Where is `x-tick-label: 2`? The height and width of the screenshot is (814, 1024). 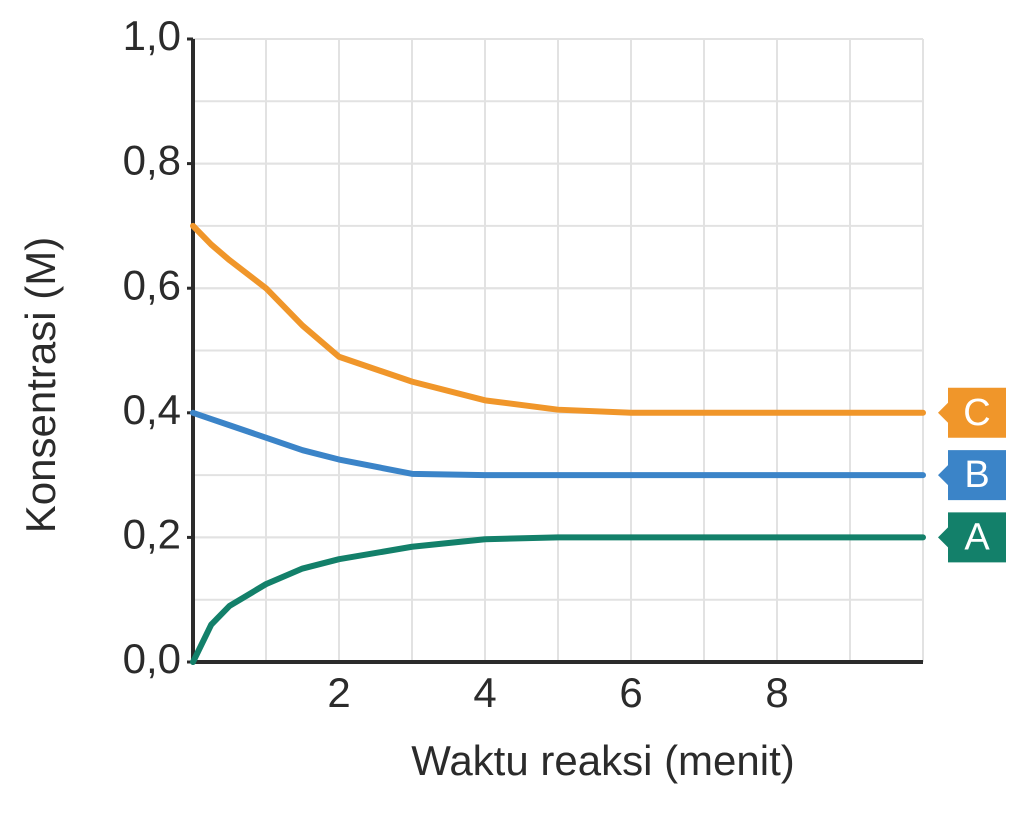
x-tick-label: 2 is located at coordinates (338, 692).